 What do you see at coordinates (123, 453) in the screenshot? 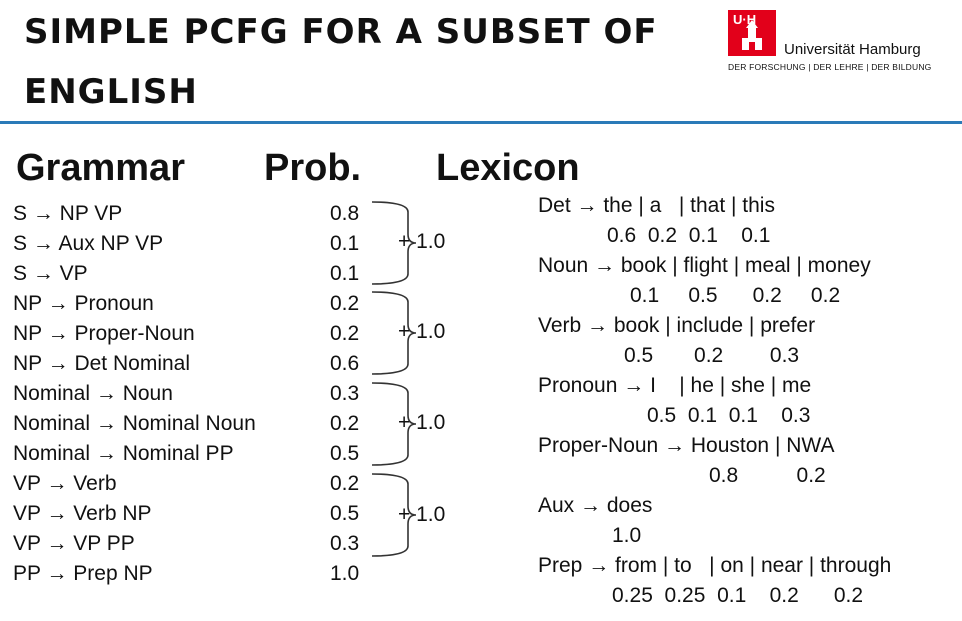
I see `grammar-rule: Nominal → Nominal PP` at bounding box center [123, 453].